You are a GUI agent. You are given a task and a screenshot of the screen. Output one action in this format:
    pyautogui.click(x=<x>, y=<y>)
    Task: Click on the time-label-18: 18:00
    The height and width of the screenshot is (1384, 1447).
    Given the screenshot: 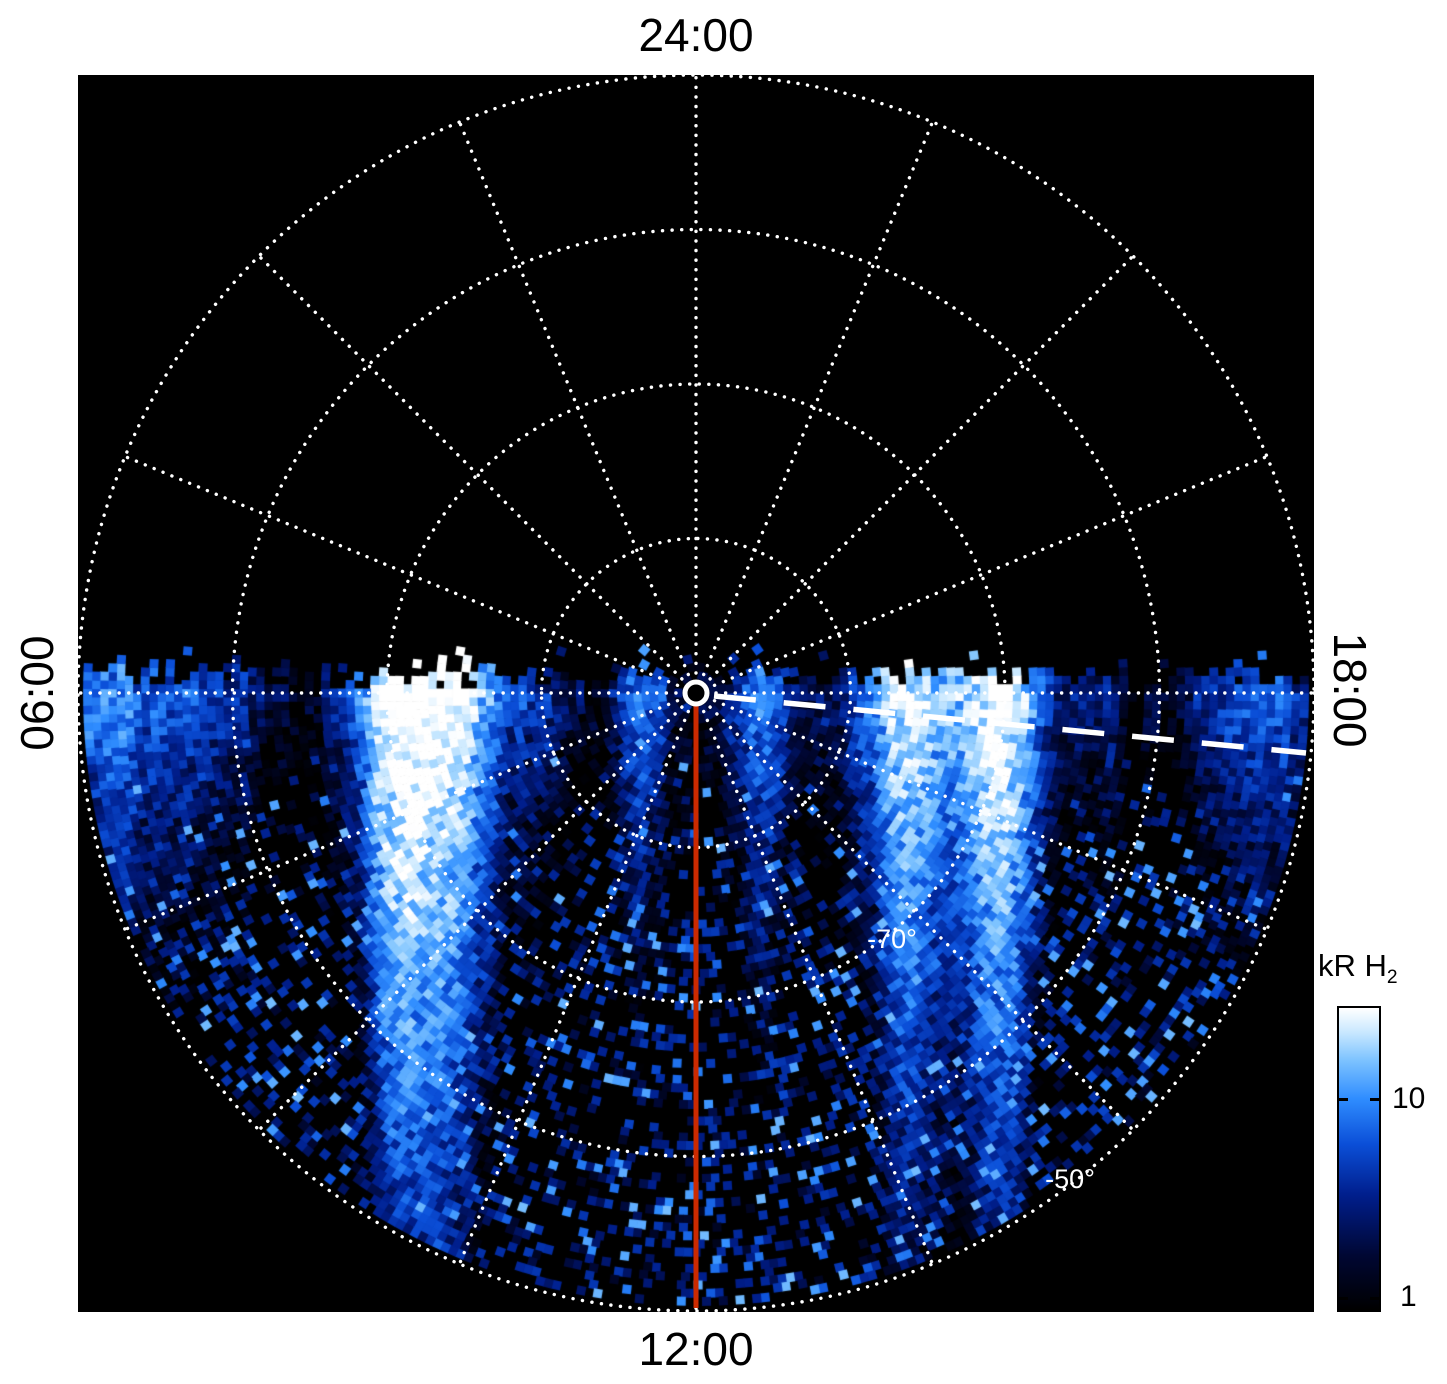 What is the action you would take?
    pyautogui.click(x=1350, y=690)
    